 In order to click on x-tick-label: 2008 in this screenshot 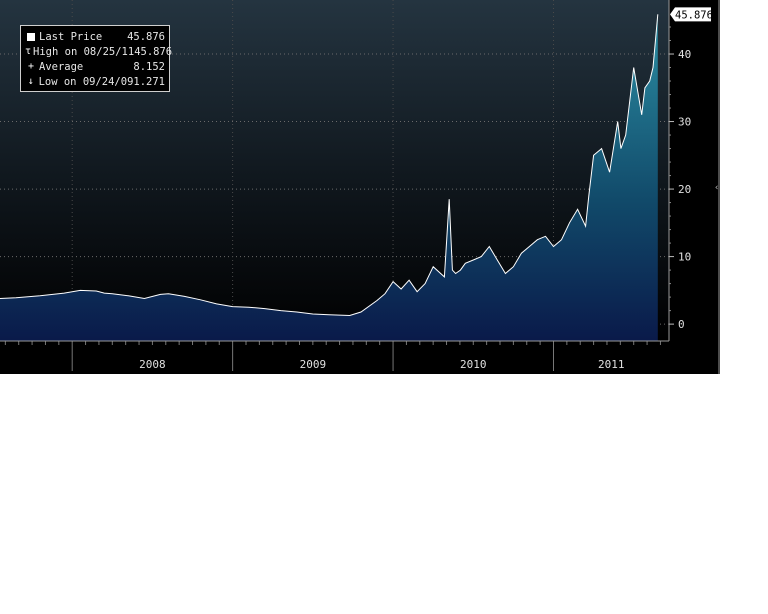, I will do `click(152, 364)`.